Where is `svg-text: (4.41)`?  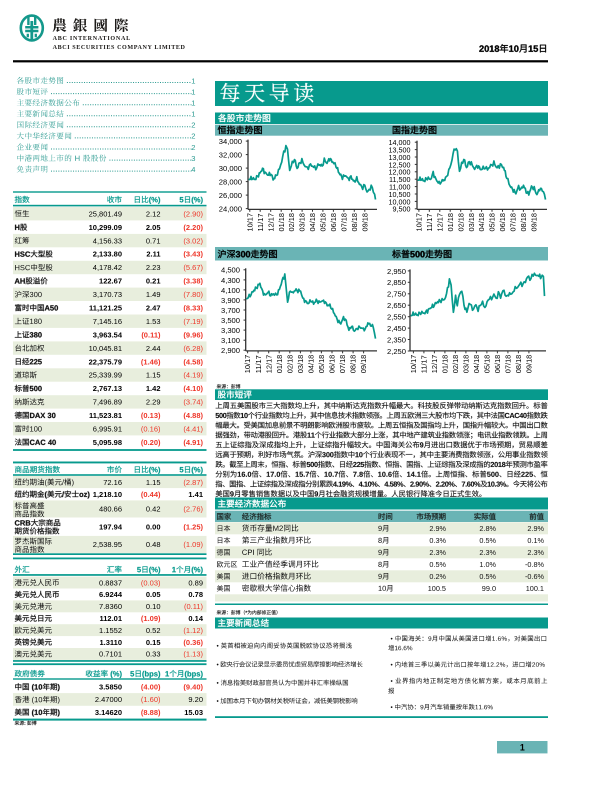
svg-text: (4.41) is located at coordinates (193, 429).